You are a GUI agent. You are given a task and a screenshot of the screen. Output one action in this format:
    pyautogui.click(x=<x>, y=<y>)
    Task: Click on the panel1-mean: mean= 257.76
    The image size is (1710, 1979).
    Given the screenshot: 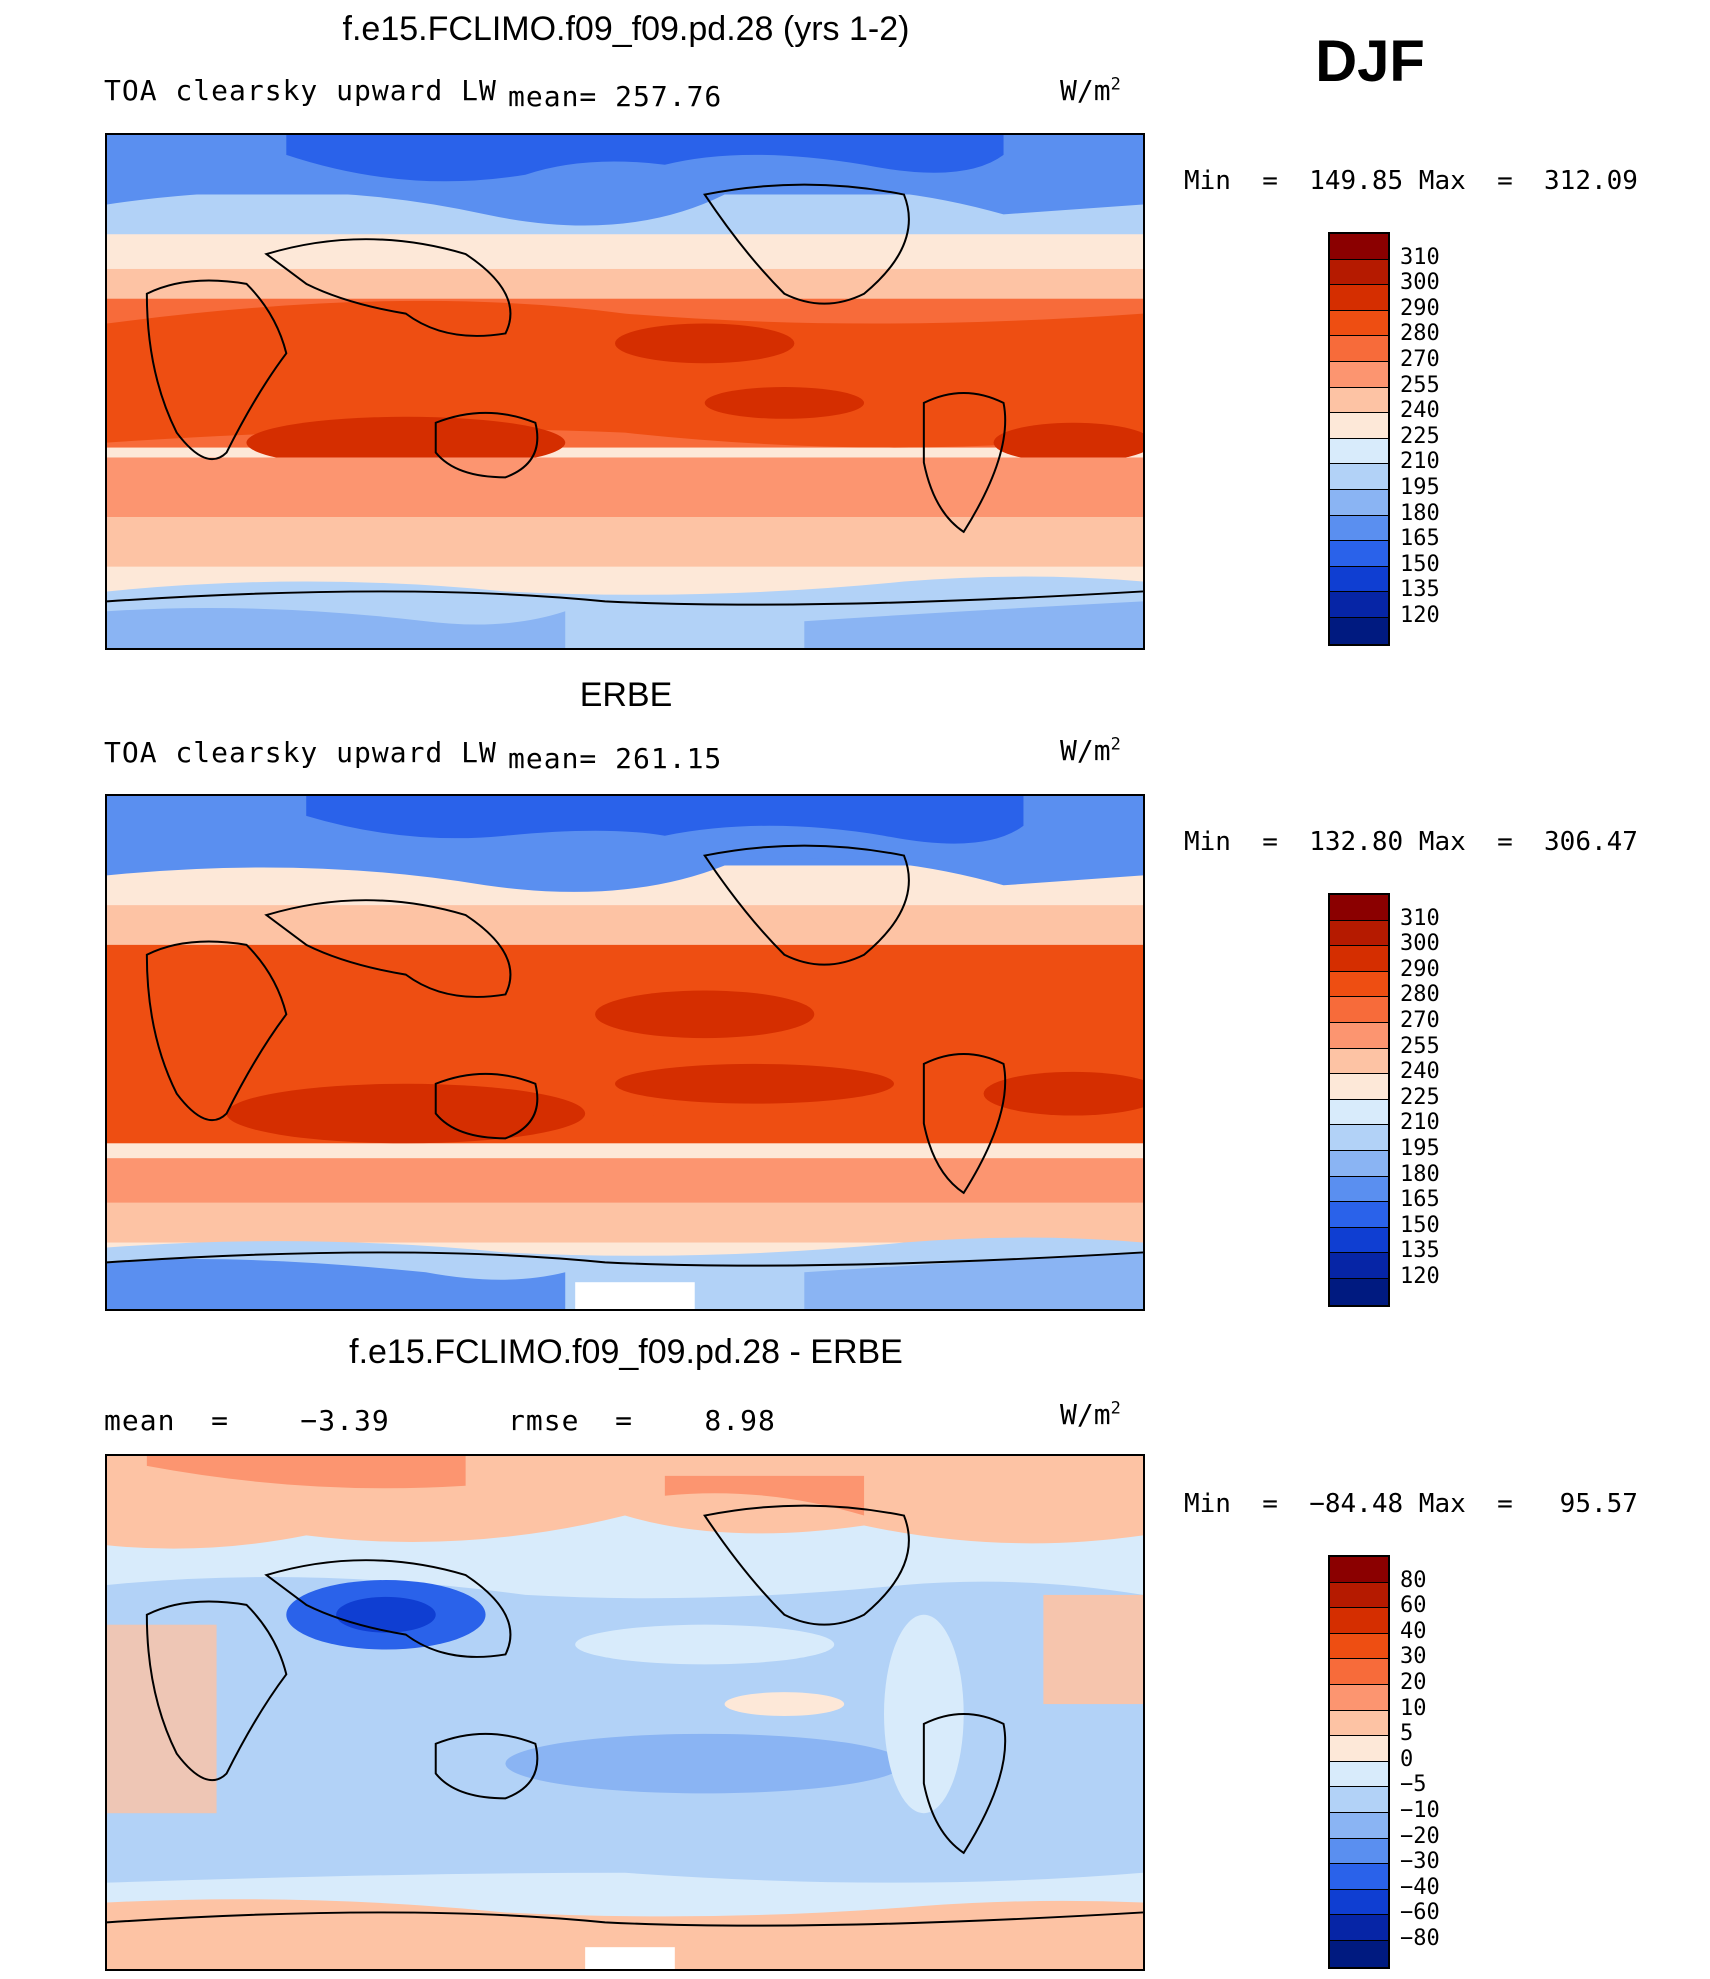 What is the action you would take?
    pyautogui.click(x=615, y=96)
    